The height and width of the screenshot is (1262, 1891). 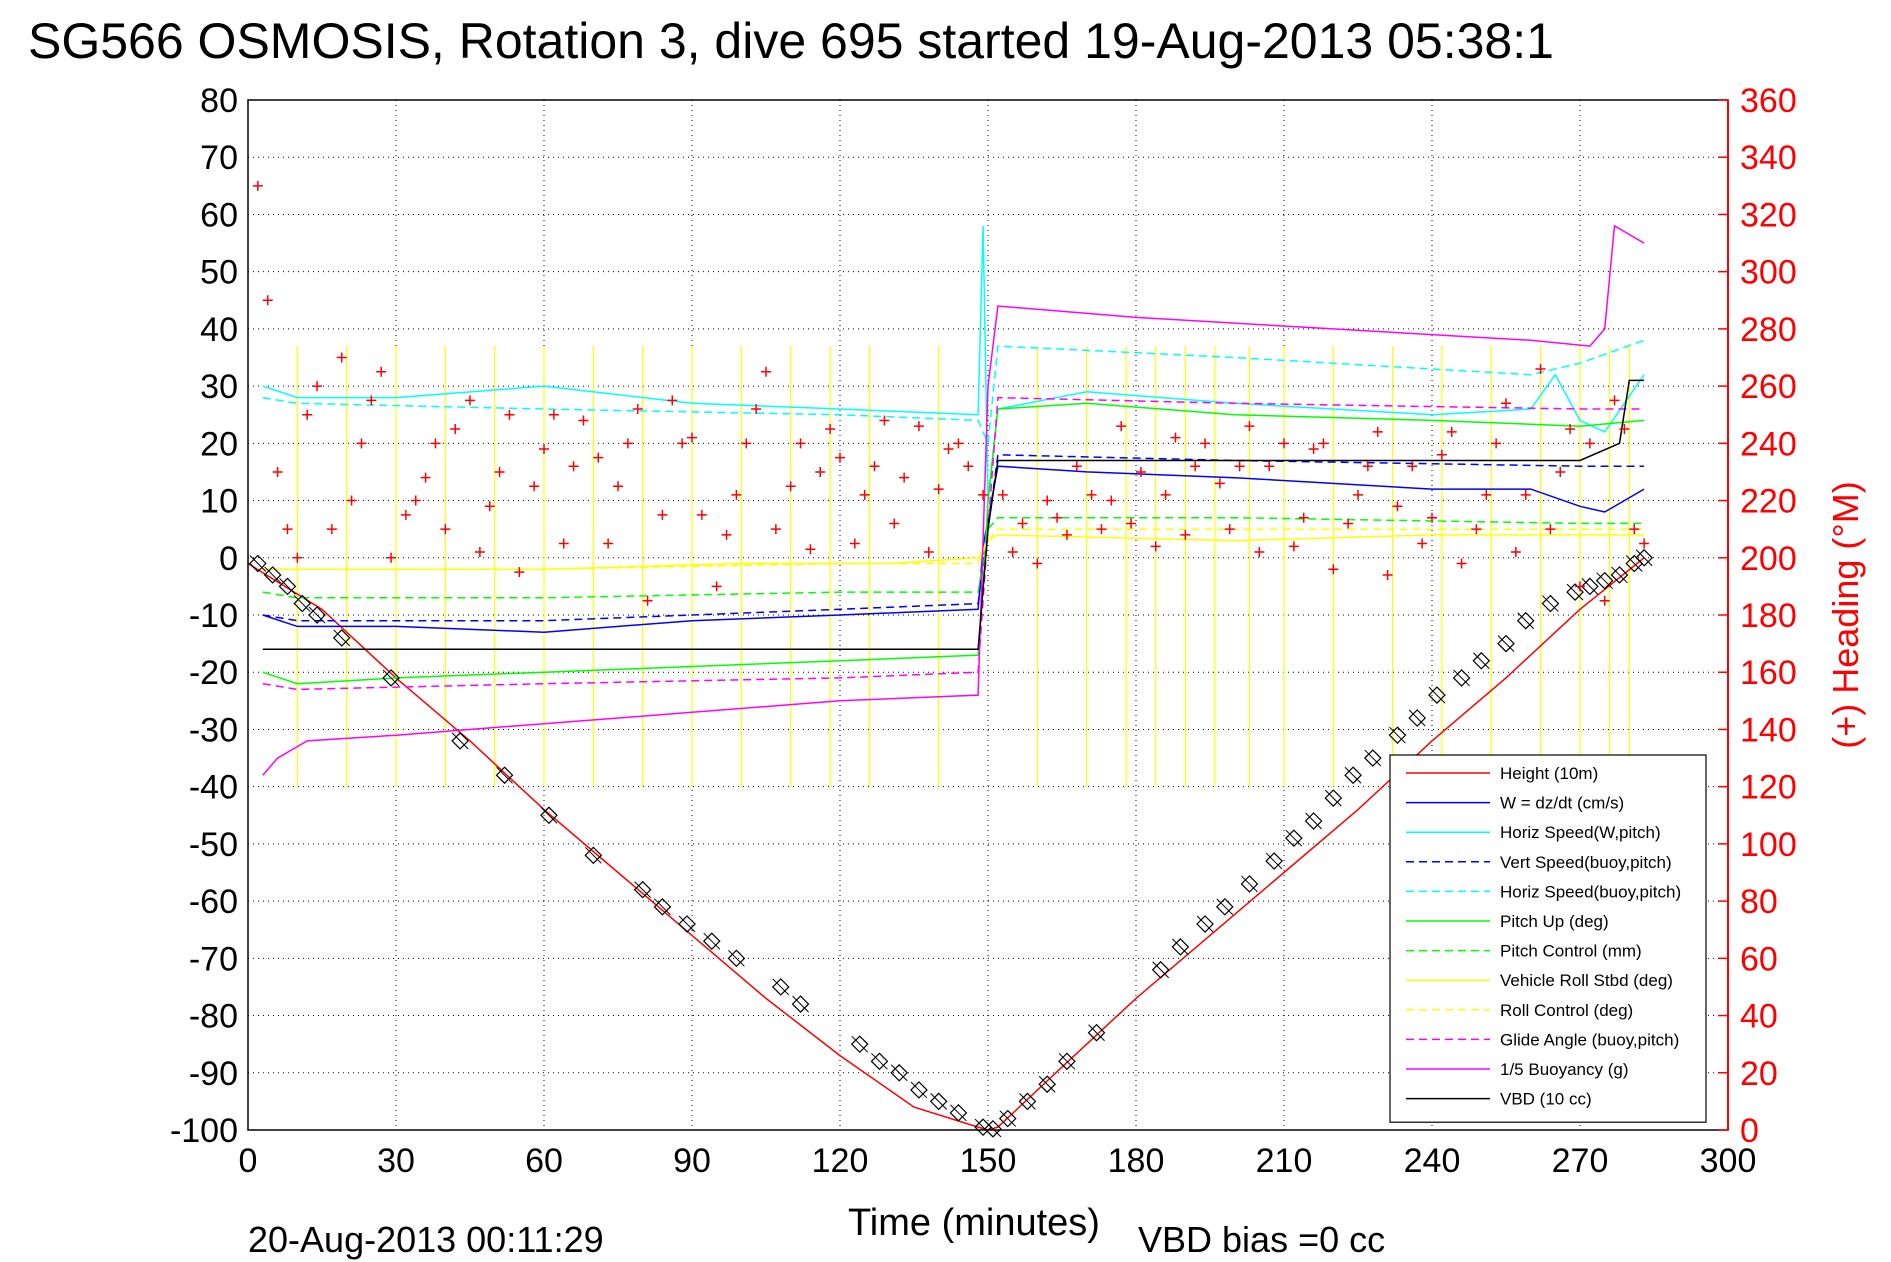 What do you see at coordinates (219, 158) in the screenshot?
I see `y-tick-label: 70` at bounding box center [219, 158].